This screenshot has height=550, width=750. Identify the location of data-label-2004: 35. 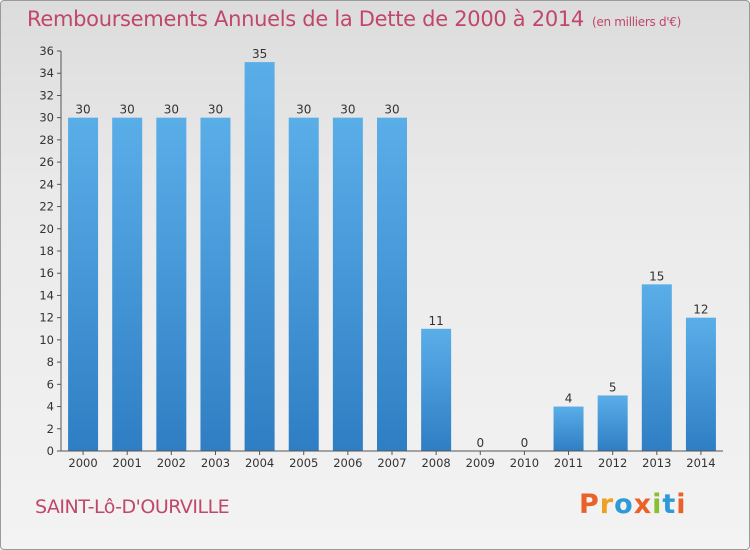
(259, 54).